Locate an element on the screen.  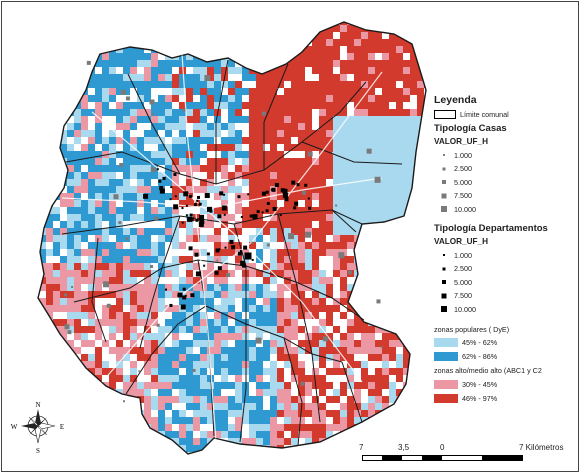
casas-field: VALOR_UF_H is located at coordinates (461, 141).